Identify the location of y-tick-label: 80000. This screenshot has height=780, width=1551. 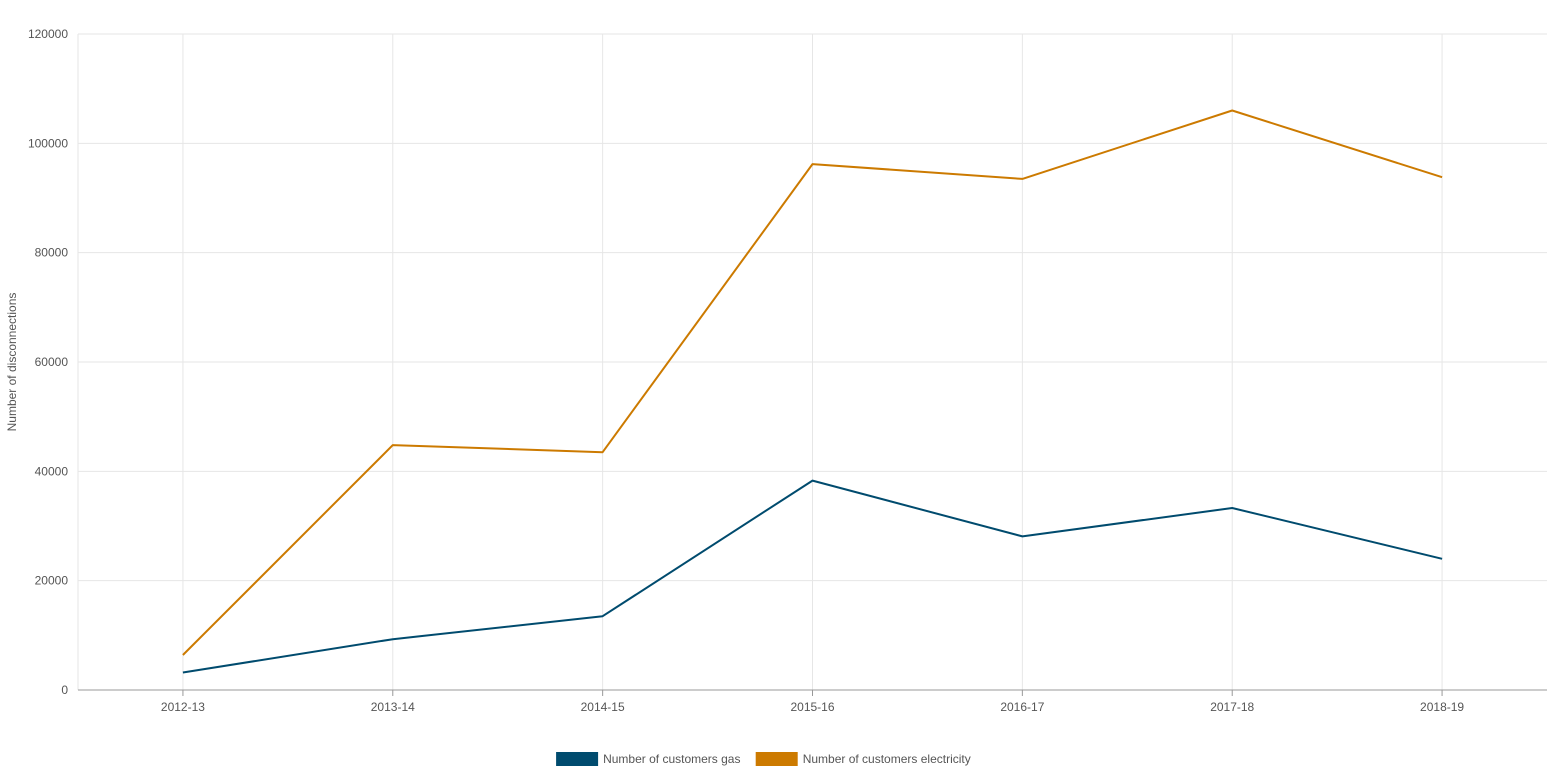
(52, 253).